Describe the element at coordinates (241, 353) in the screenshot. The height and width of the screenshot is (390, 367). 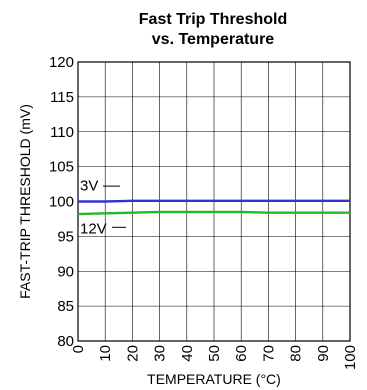
I see `x-tick-label: 60` at that location.